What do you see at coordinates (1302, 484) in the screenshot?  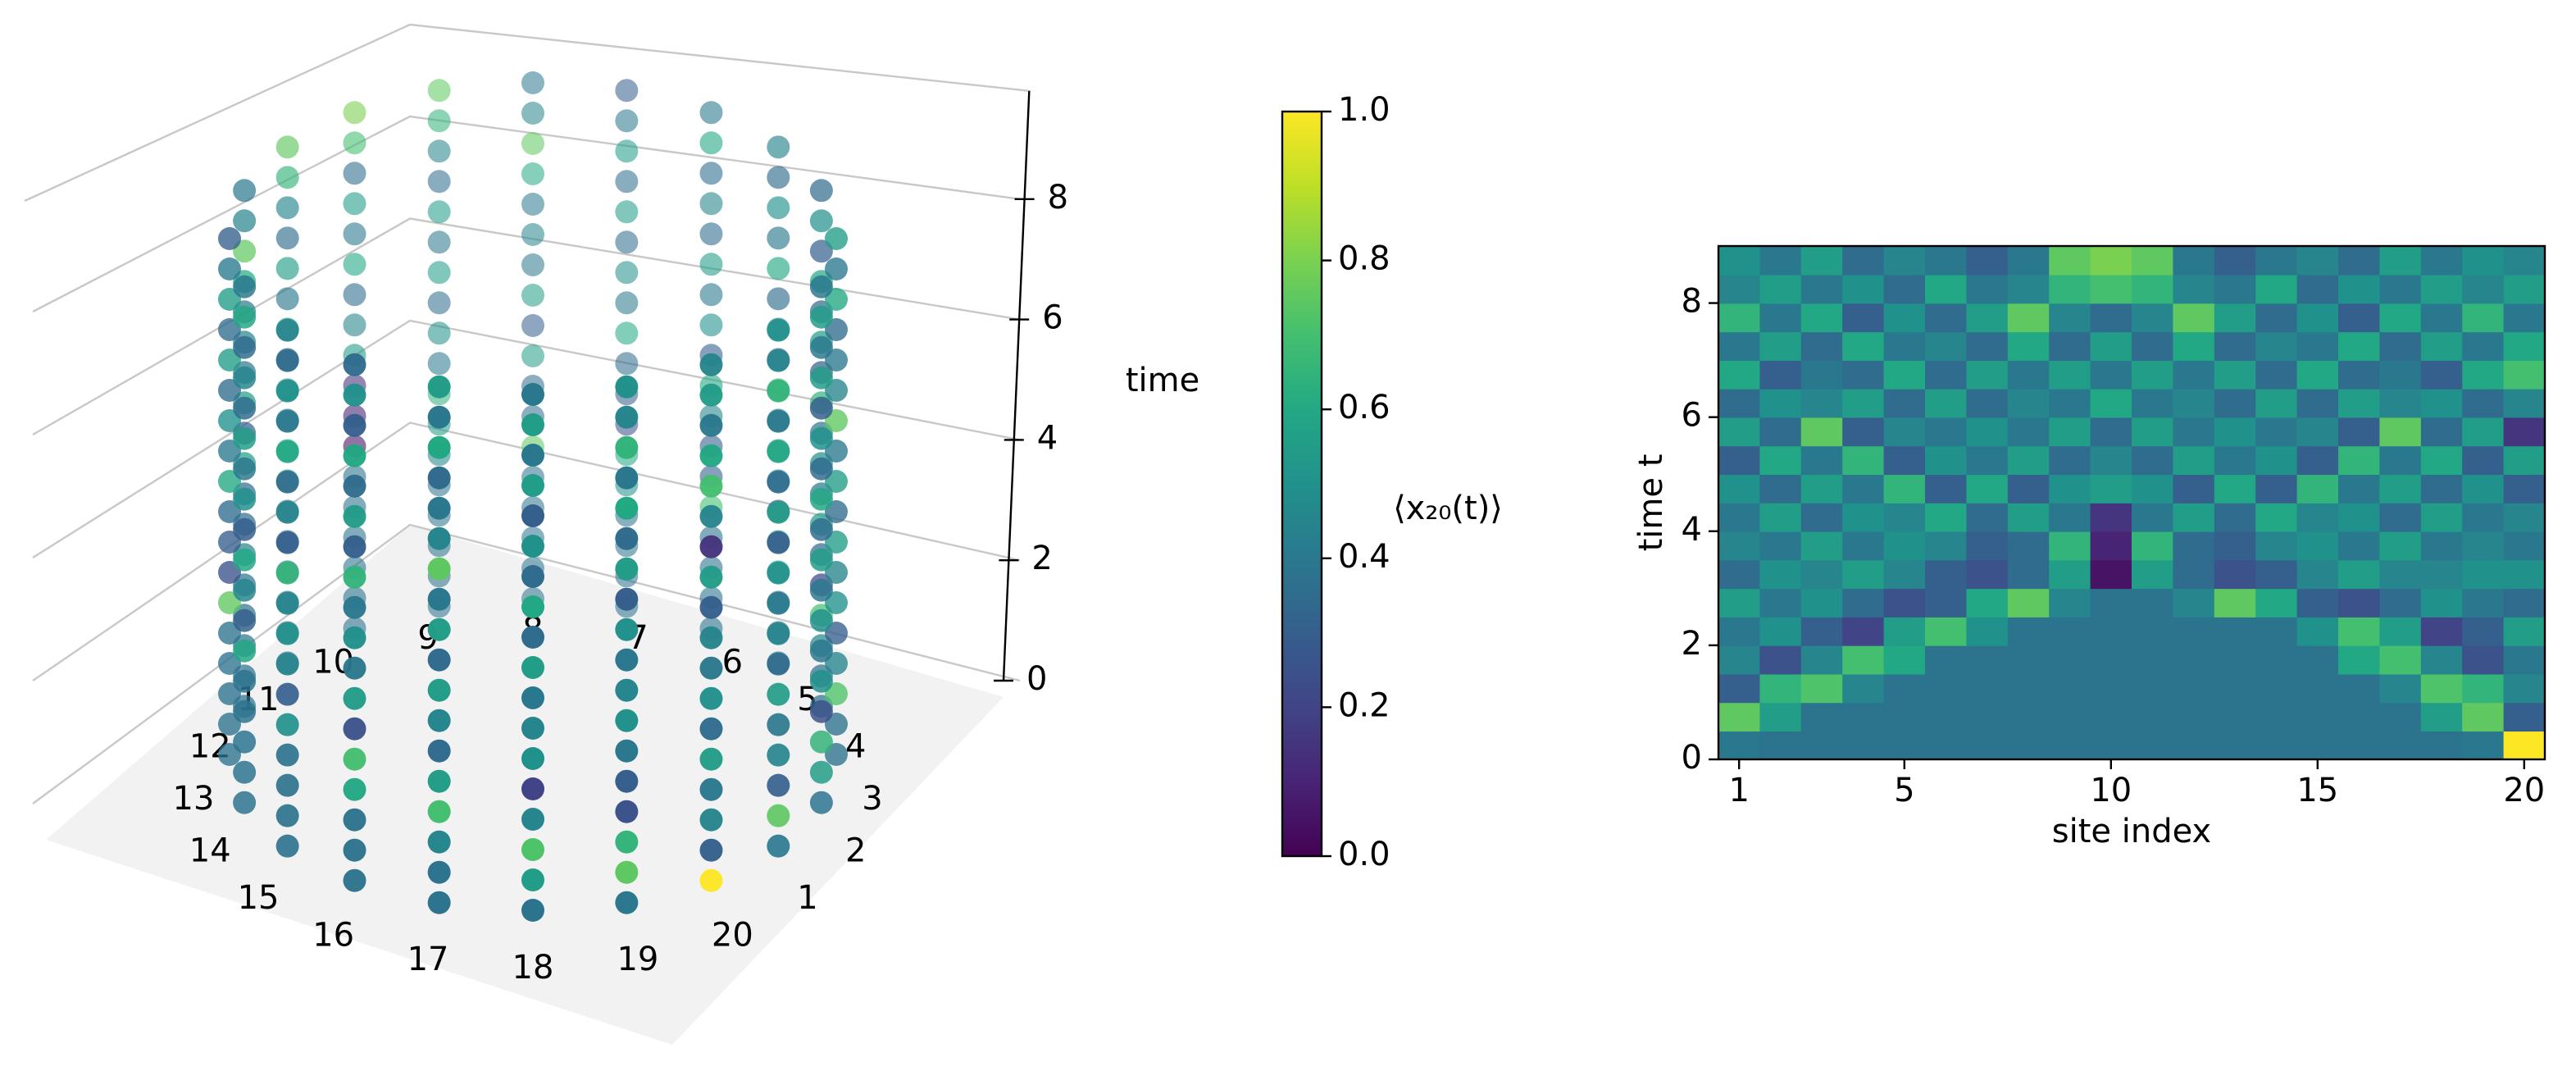 I see `colorbar` at bounding box center [1302, 484].